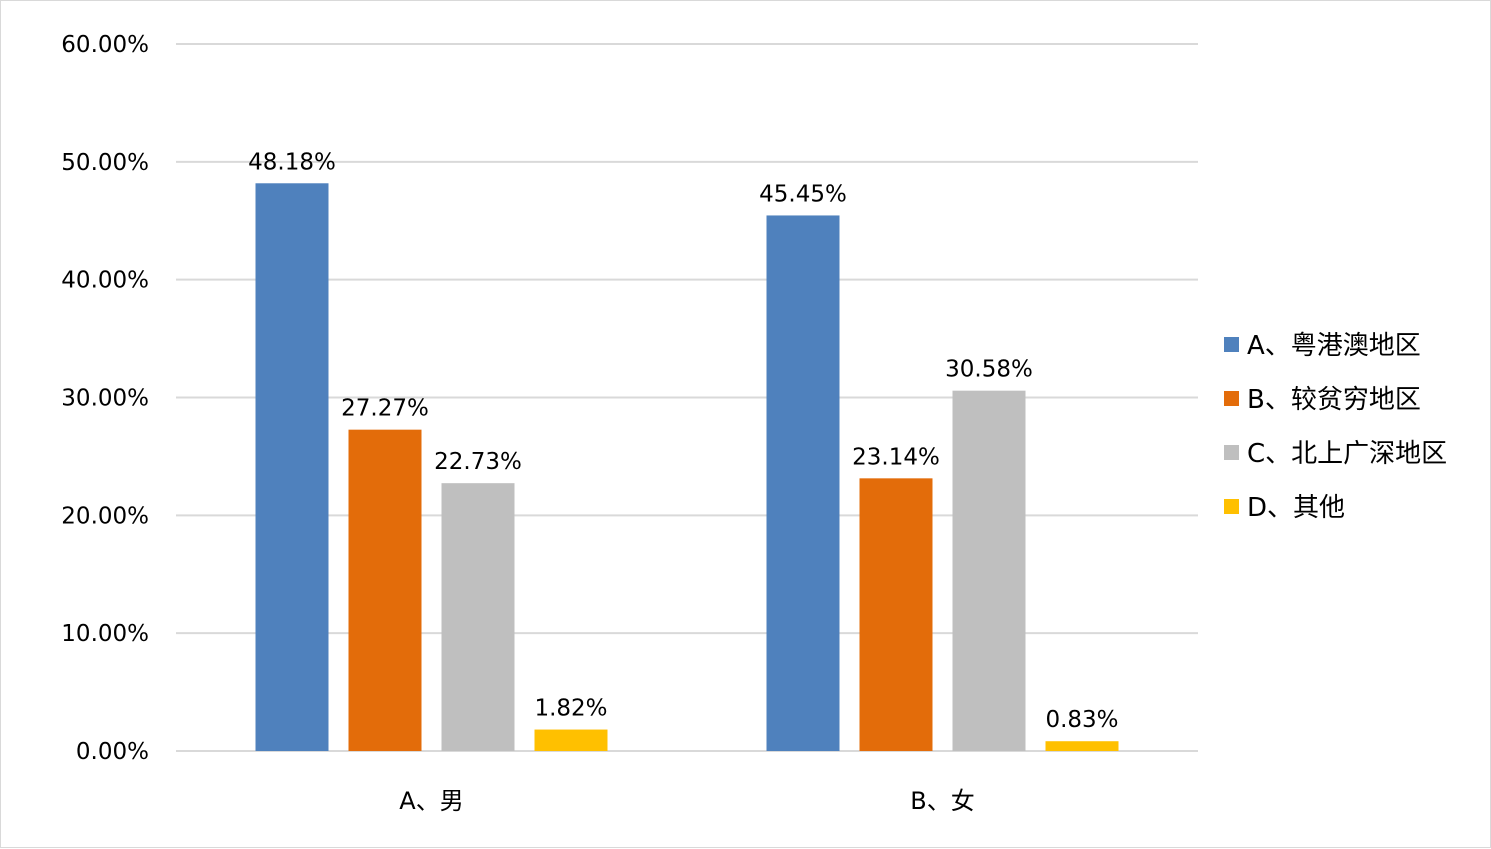 The width and height of the screenshot is (1491, 849). What do you see at coordinates (105, 516) in the screenshot?
I see `y-tick-label: 20.00%` at bounding box center [105, 516].